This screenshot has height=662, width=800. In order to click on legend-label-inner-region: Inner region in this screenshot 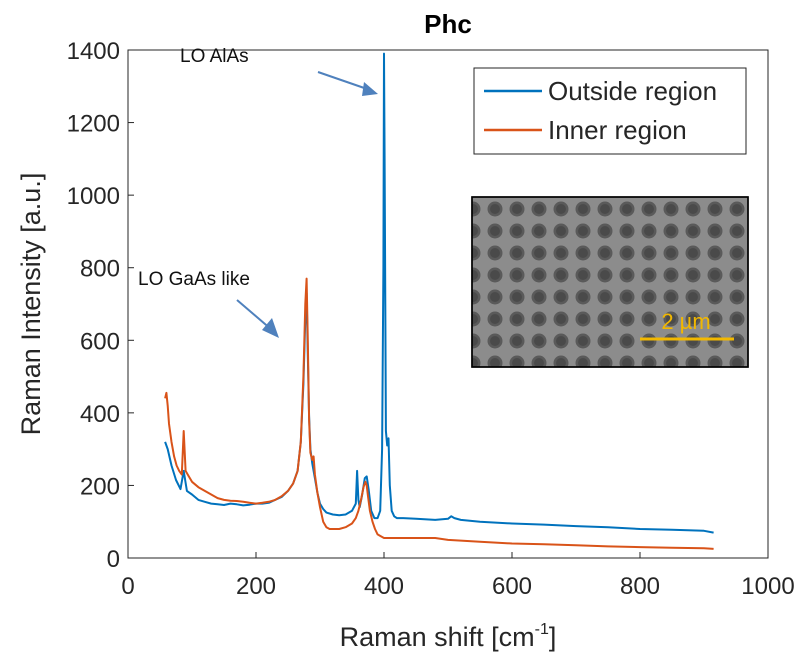, I will do `click(617, 130)`.